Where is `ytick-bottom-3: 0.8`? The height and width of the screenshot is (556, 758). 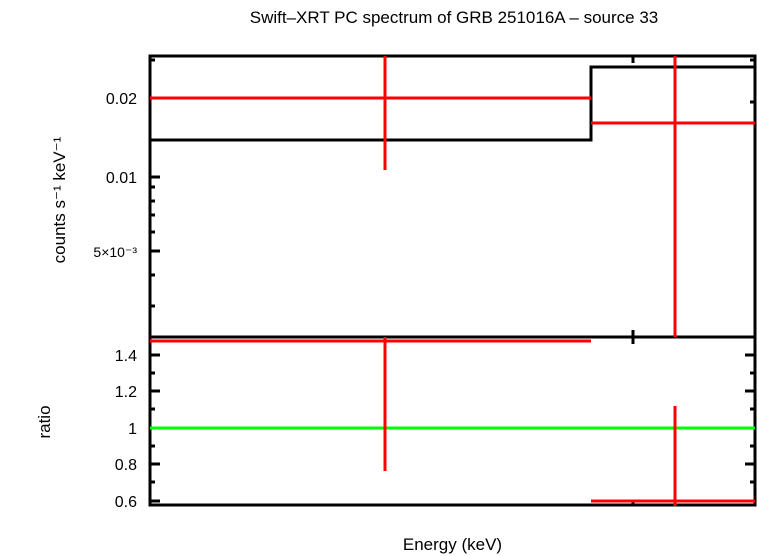 ytick-bottom-3: 0.8 is located at coordinates (126, 465).